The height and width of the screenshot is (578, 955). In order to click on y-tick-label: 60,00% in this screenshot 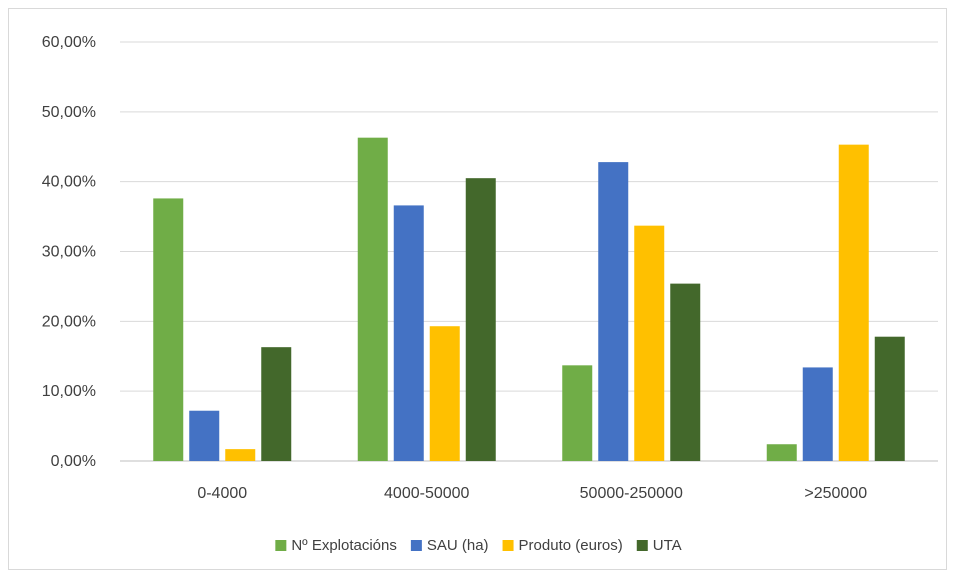, I will do `click(69, 42)`.